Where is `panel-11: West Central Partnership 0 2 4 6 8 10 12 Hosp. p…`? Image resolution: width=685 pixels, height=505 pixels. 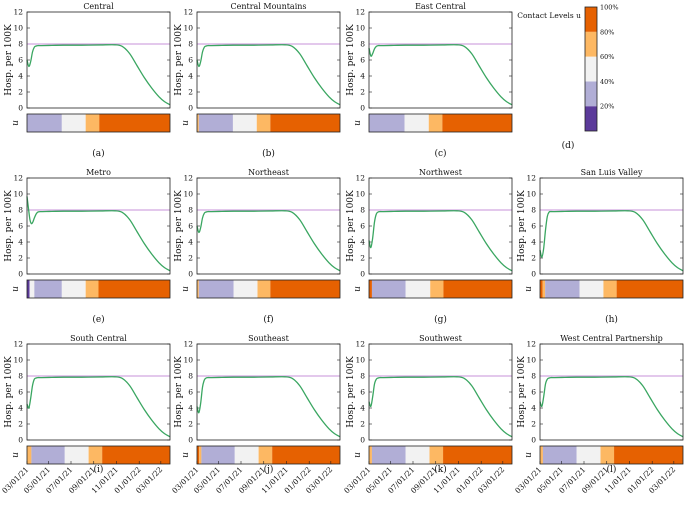 panel-11: West Central Partnership 0 2 4 6 8 10 12 Hosp. p… is located at coordinates (598, 414).